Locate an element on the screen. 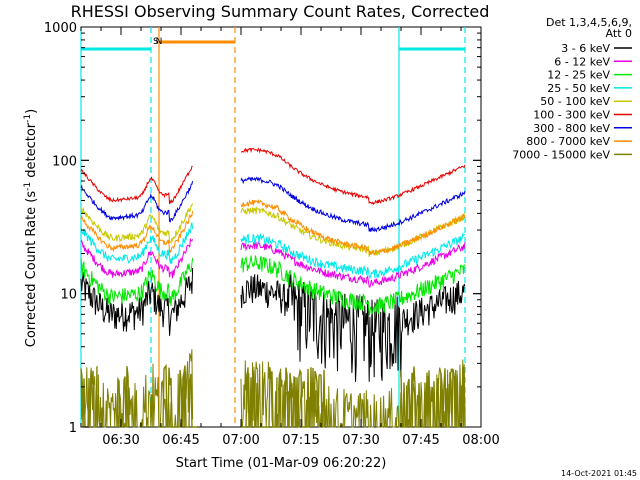 The image size is (640, 480). legend-entry-label: 12 - 25 keV is located at coordinates (578, 75).